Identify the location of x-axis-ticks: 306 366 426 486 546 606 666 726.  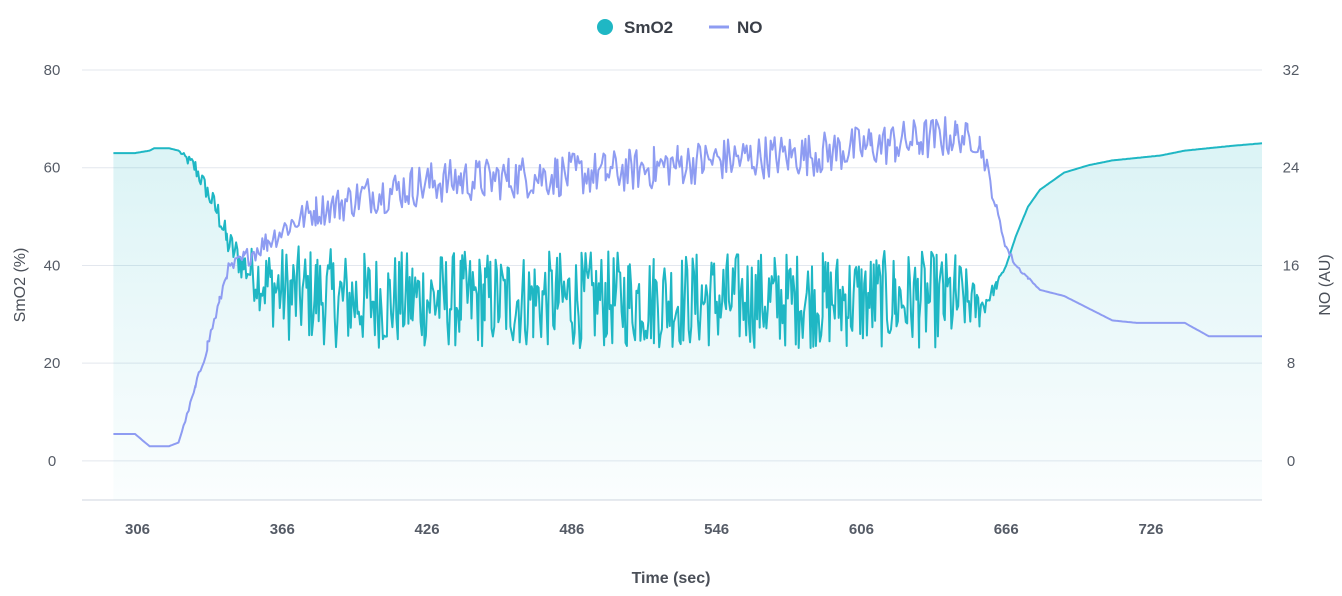
(644, 529).